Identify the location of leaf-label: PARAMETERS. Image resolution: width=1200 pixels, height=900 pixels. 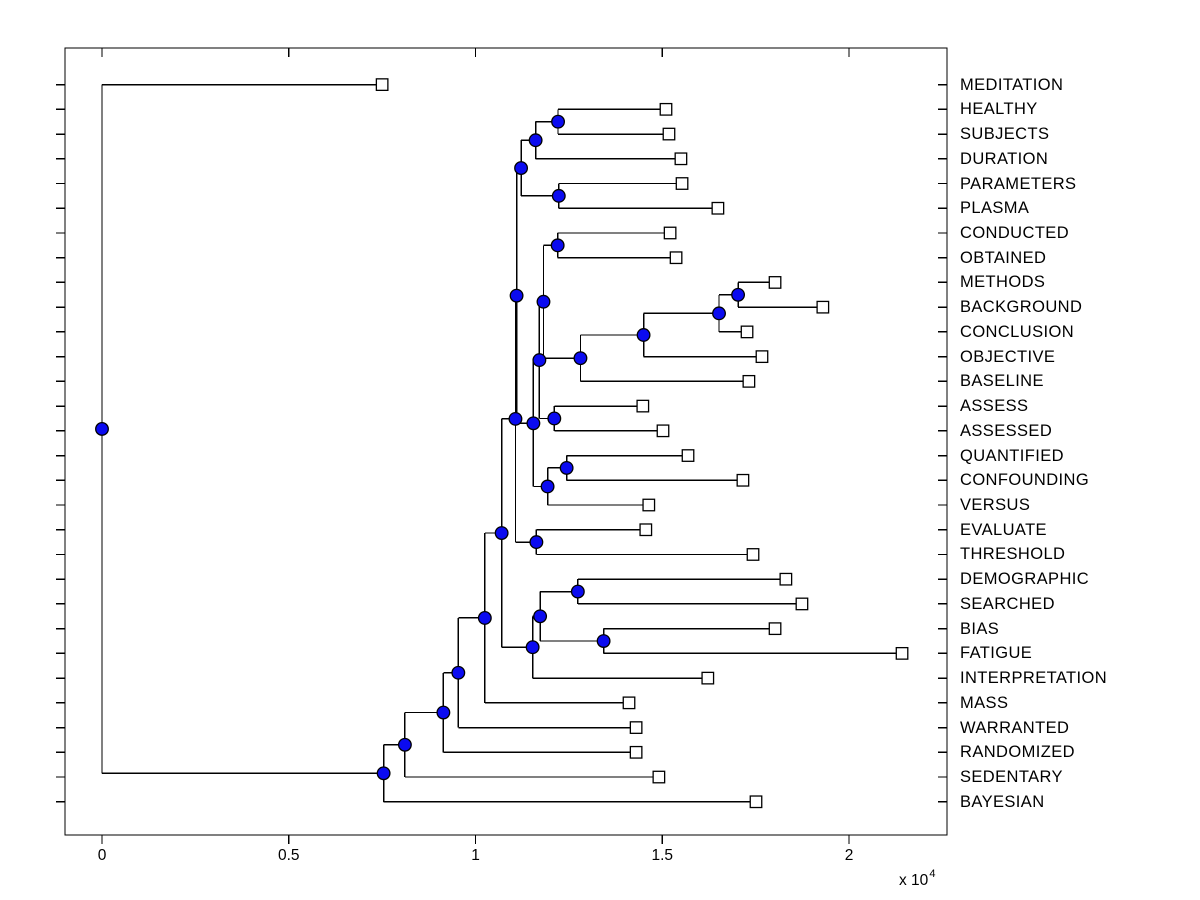
(1018, 183).